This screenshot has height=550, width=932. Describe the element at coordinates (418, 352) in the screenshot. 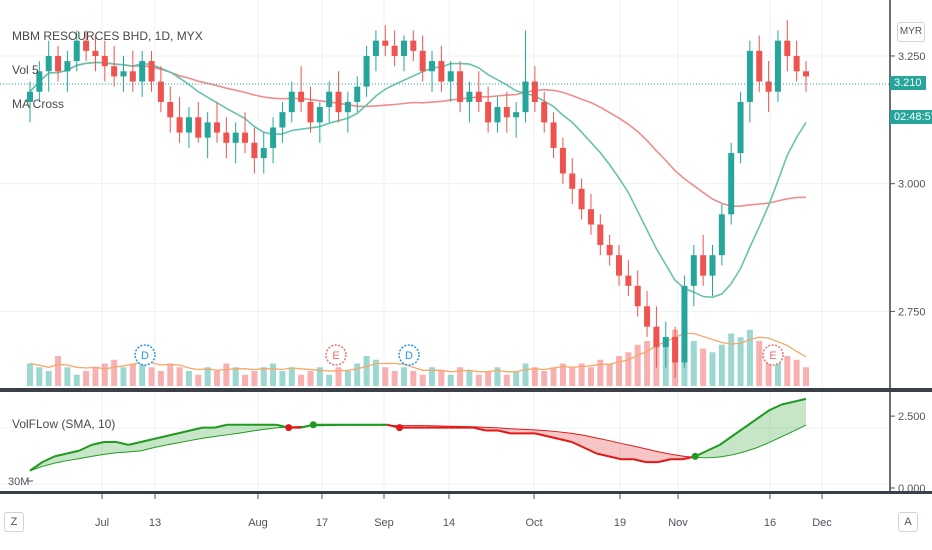

I see `volume-ma-line` at that location.